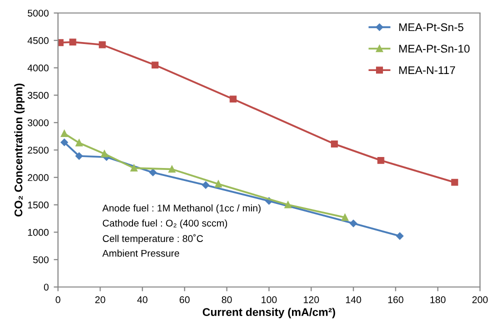 This screenshot has height=323, width=498. What do you see at coordinates (38, 232) in the screenshot?
I see `y-tick-label: 1000` at bounding box center [38, 232].